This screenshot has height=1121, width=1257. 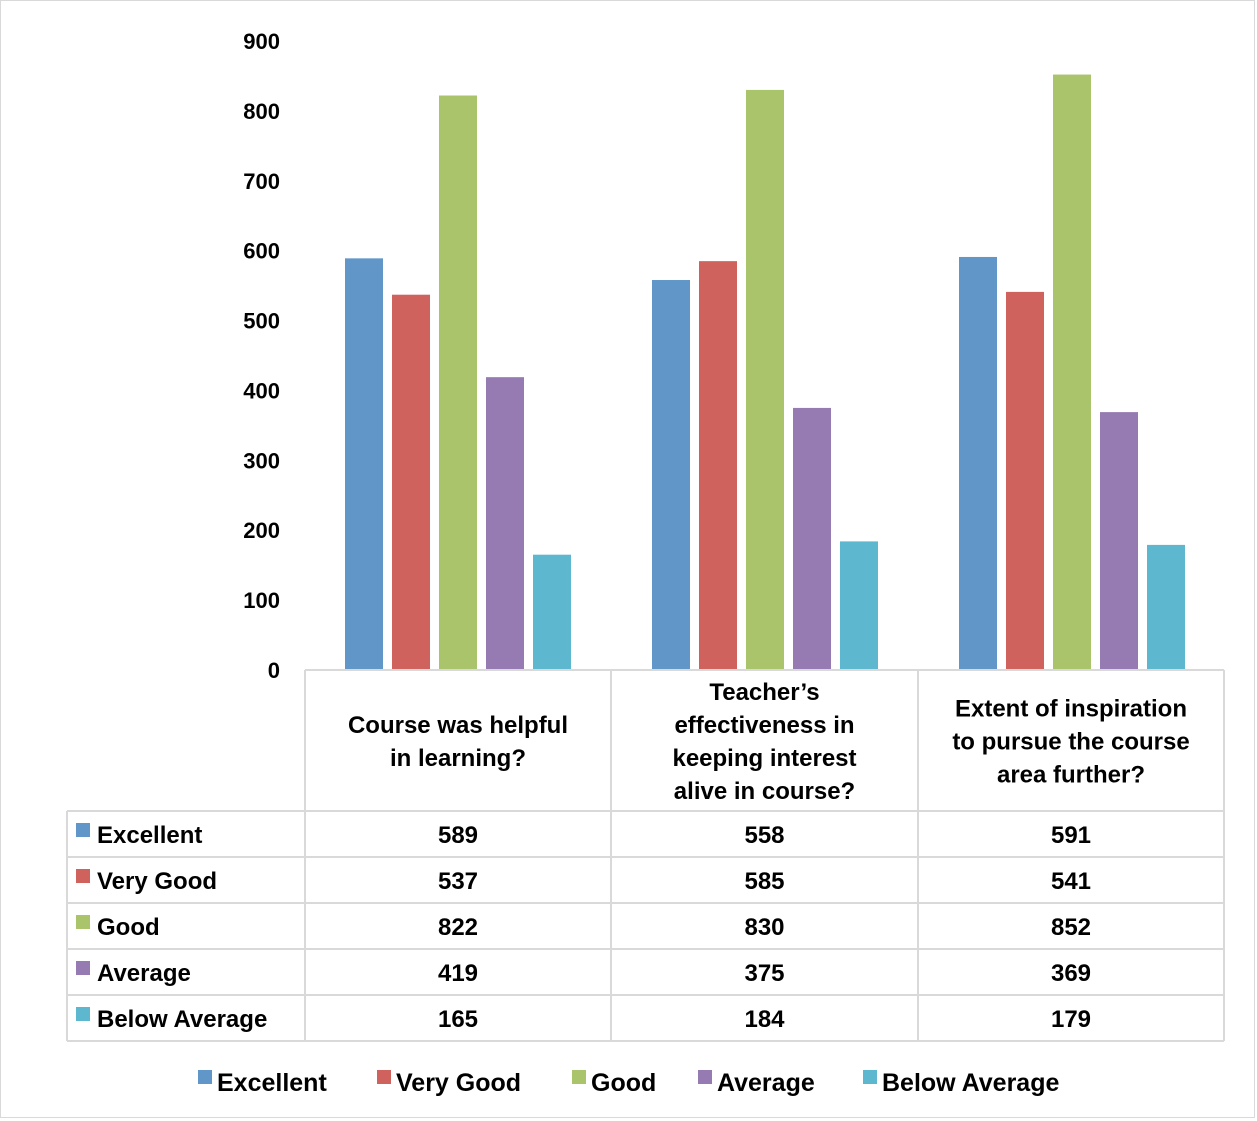 What do you see at coordinates (261, 251) in the screenshot?
I see `y-tick-label: 600` at bounding box center [261, 251].